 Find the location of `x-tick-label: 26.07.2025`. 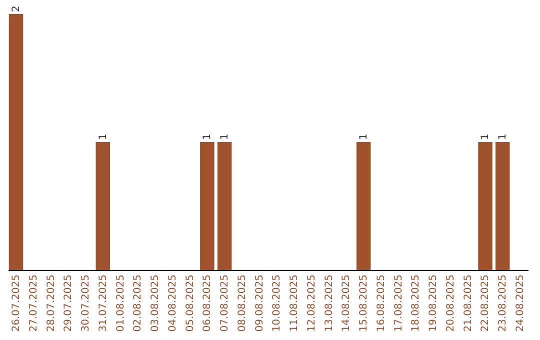

x-tick-label: 26.07.2025 is located at coordinates (16, 303).